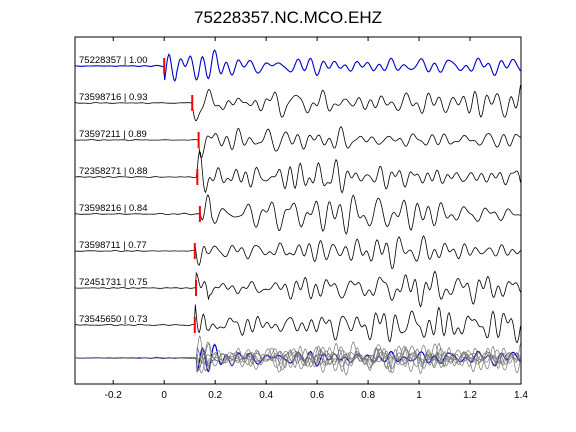  What do you see at coordinates (521, 395) in the screenshot?
I see `x-tick-label-8: 1.4` at bounding box center [521, 395].